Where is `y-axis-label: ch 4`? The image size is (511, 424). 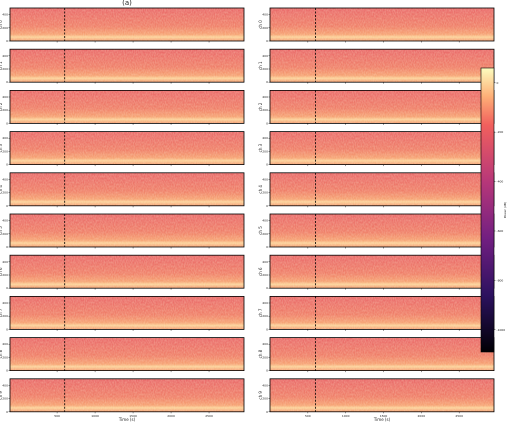
y-axis-label: ch 4 is located at coordinates (1, 189).